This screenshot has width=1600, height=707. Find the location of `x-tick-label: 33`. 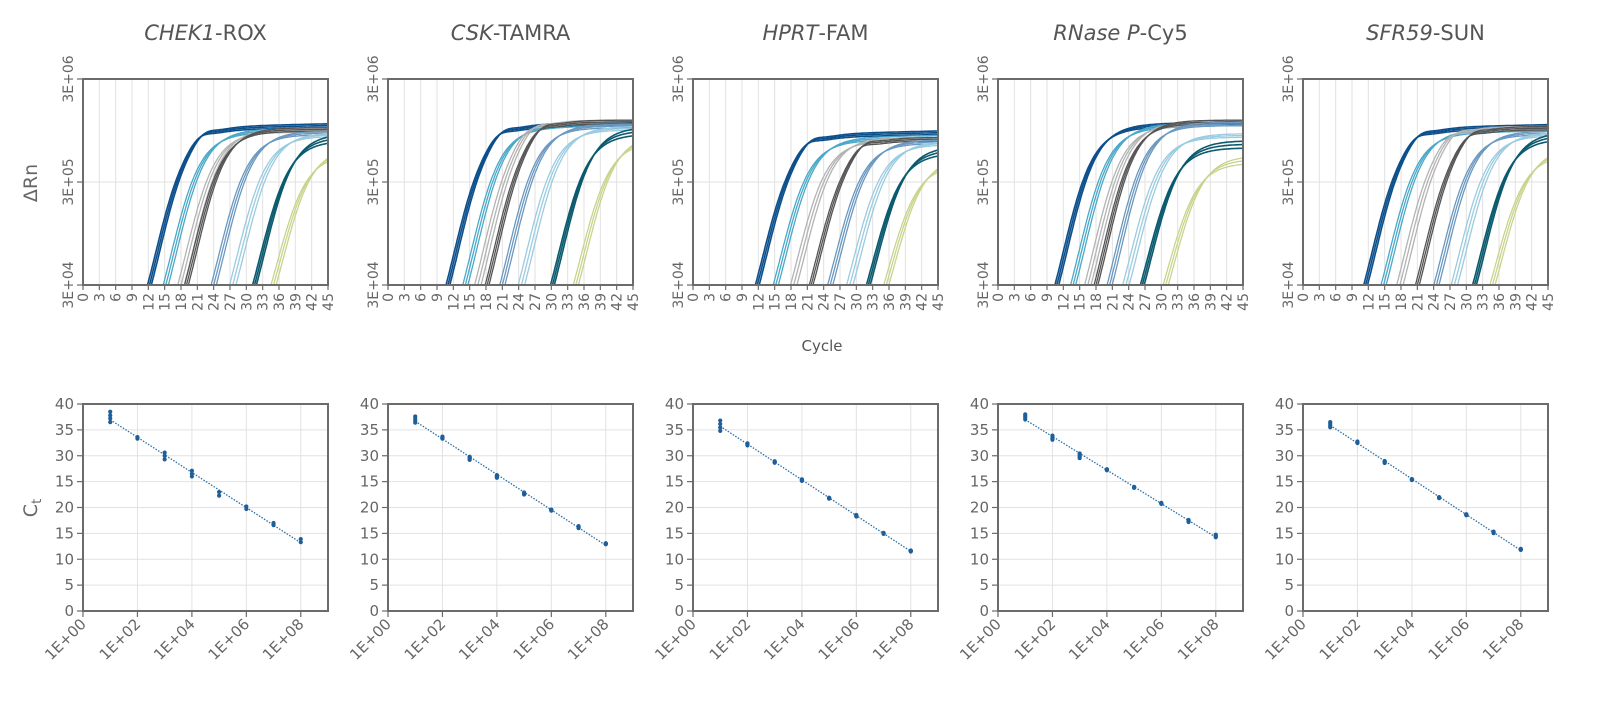

x-tick-label: 33 is located at coordinates (1484, 302).